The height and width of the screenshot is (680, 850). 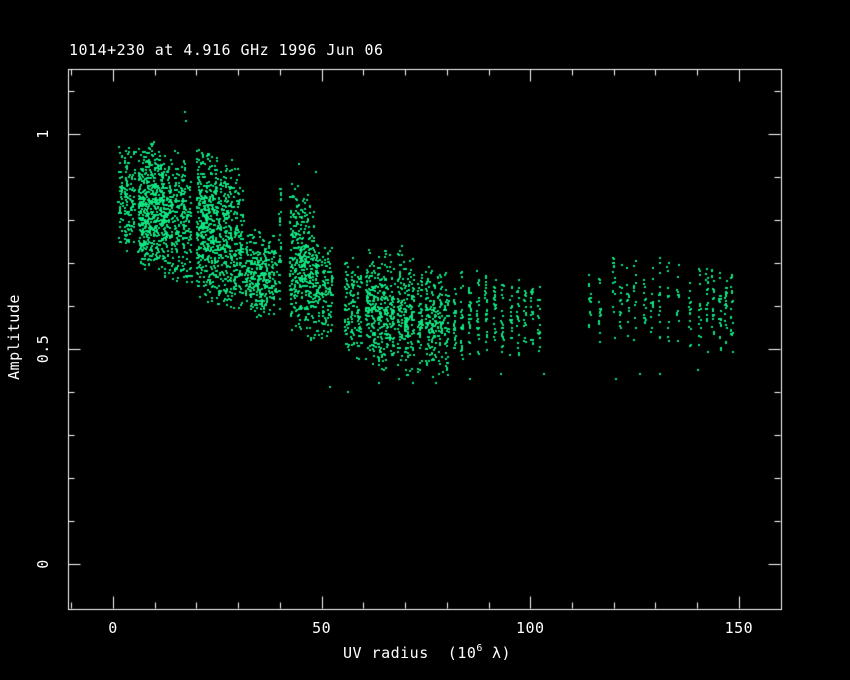 What do you see at coordinates (409, 653) in the screenshot?
I see `x-axis-label-text: UV radius (10` at bounding box center [409, 653].